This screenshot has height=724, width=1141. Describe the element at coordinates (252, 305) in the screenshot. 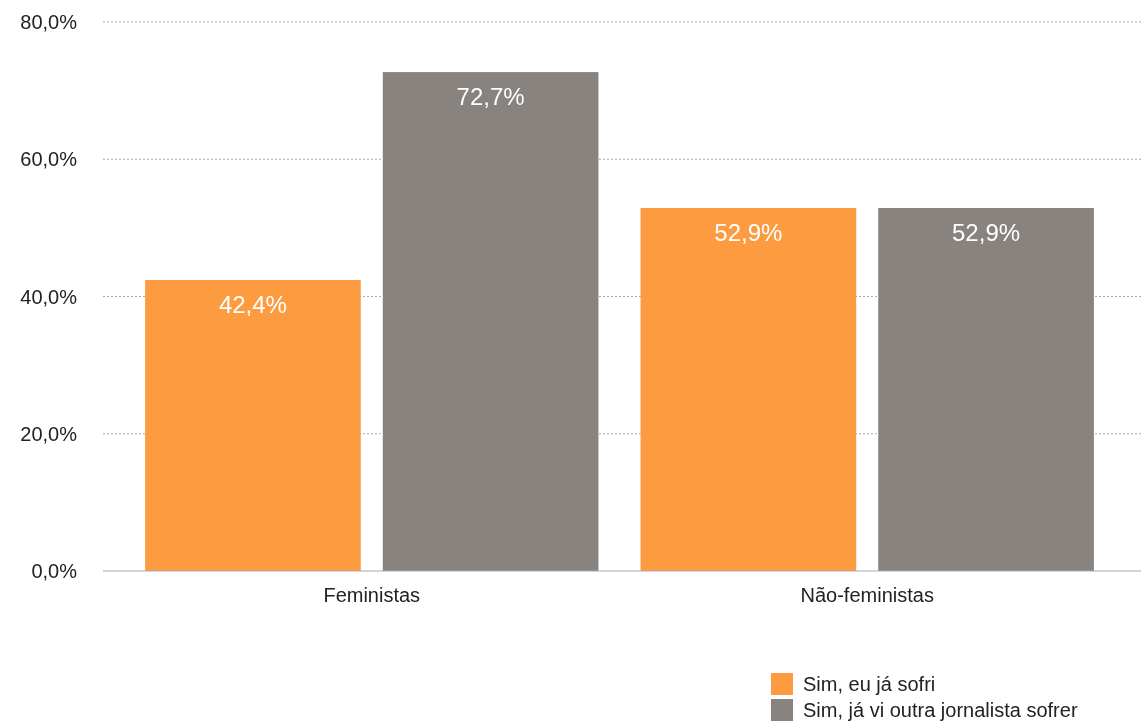

I see `data-label: 42,4%` at that location.